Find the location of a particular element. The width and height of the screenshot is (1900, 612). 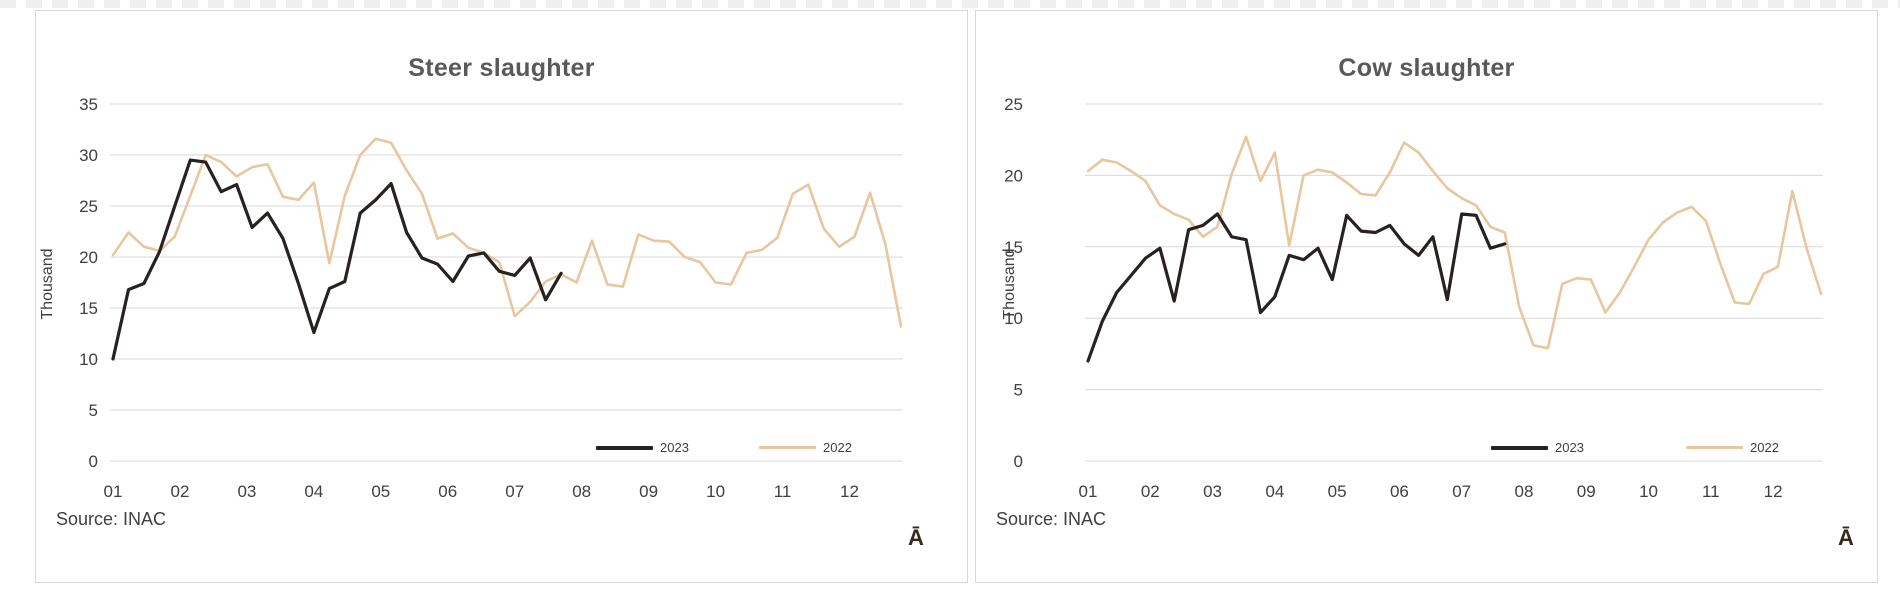

chart-title: Steer slaughter is located at coordinates (501, 67).